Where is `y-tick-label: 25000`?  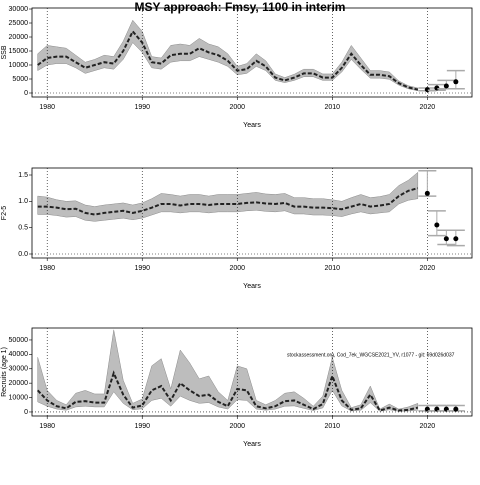
y-tick-label: 25000 is located at coordinates (19, 23).